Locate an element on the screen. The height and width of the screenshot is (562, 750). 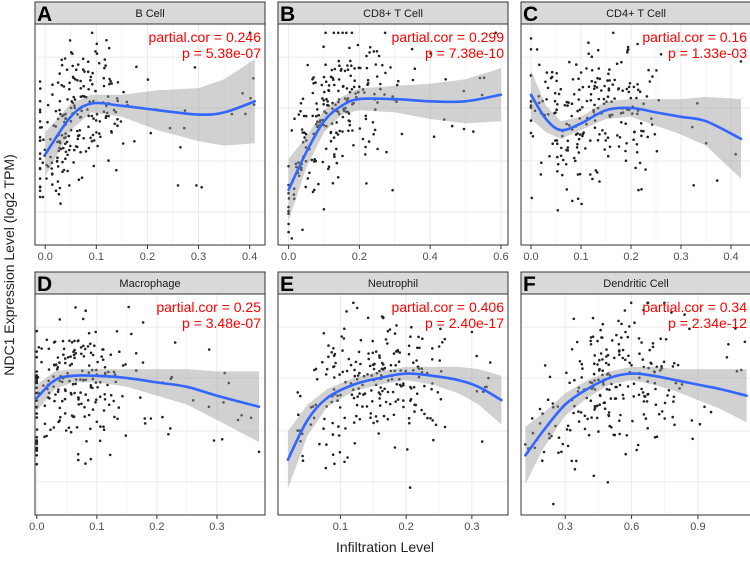
plot-background is located at coordinates (150, 134).